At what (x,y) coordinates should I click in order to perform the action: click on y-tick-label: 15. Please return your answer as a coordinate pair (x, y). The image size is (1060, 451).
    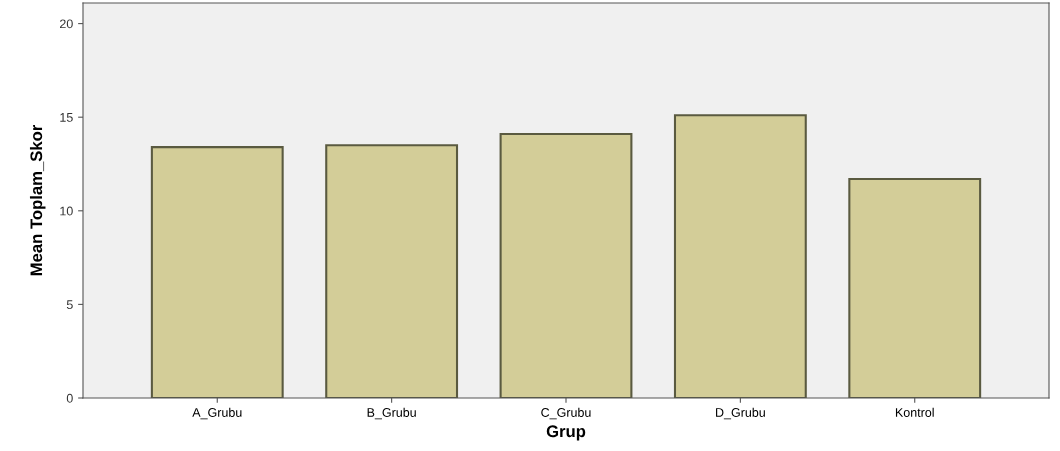
    Looking at the image, I should click on (66, 117).